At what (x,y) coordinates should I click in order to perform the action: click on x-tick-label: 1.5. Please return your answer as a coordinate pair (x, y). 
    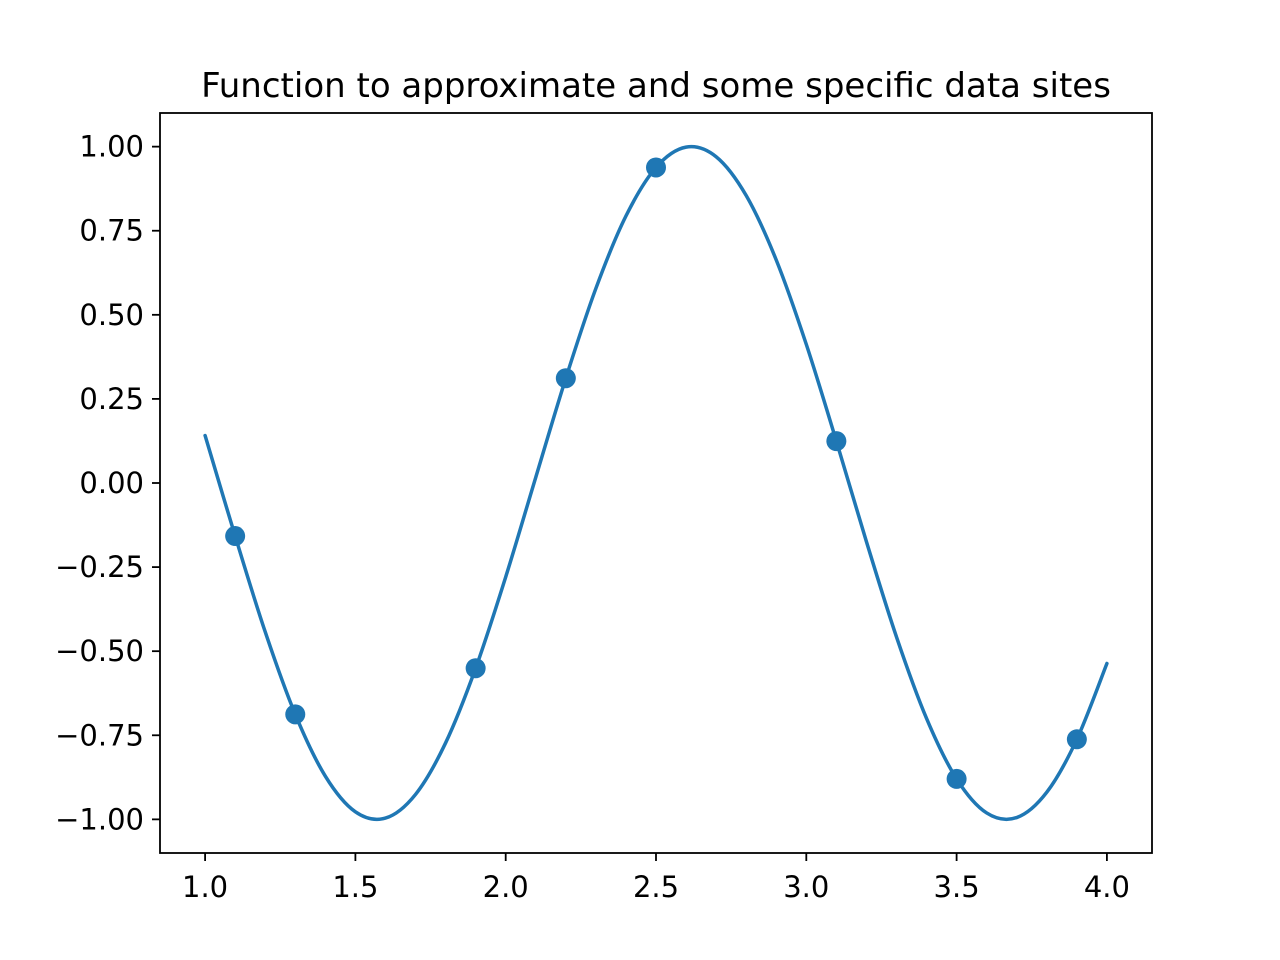
    Looking at the image, I should click on (355, 887).